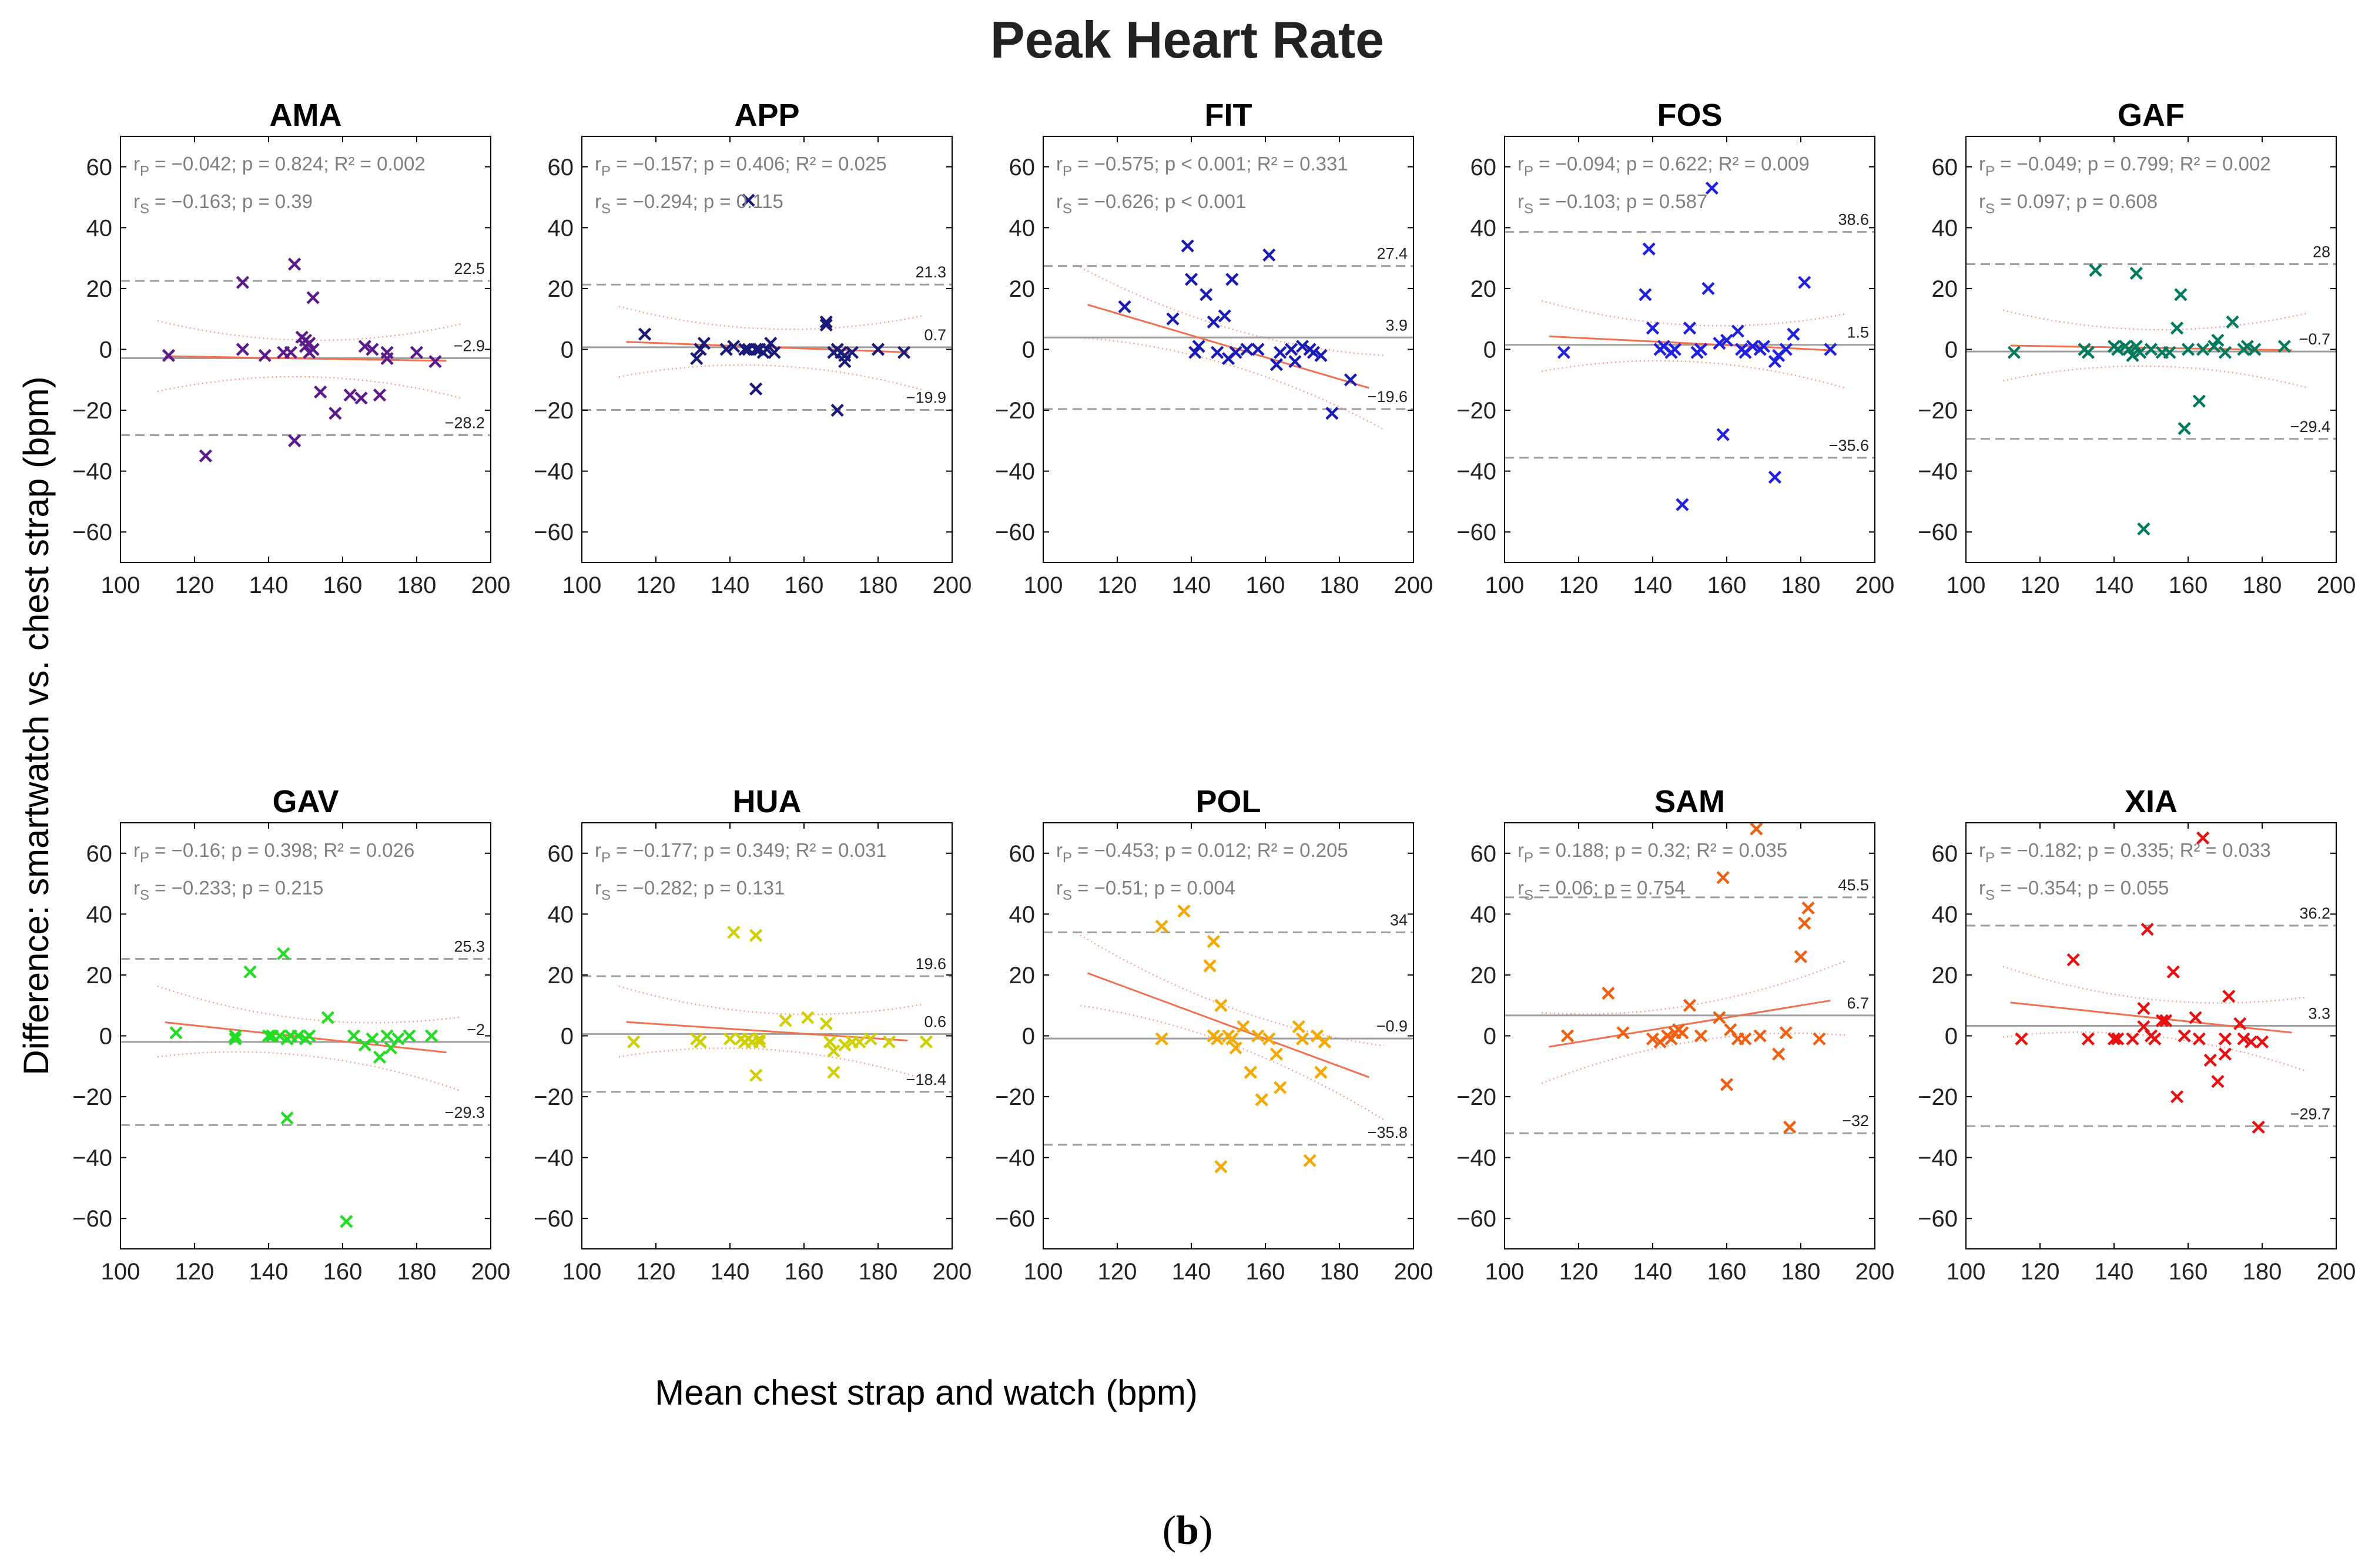  What do you see at coordinates (2151, 1017) in the screenshot?
I see `regression-line` at bounding box center [2151, 1017].